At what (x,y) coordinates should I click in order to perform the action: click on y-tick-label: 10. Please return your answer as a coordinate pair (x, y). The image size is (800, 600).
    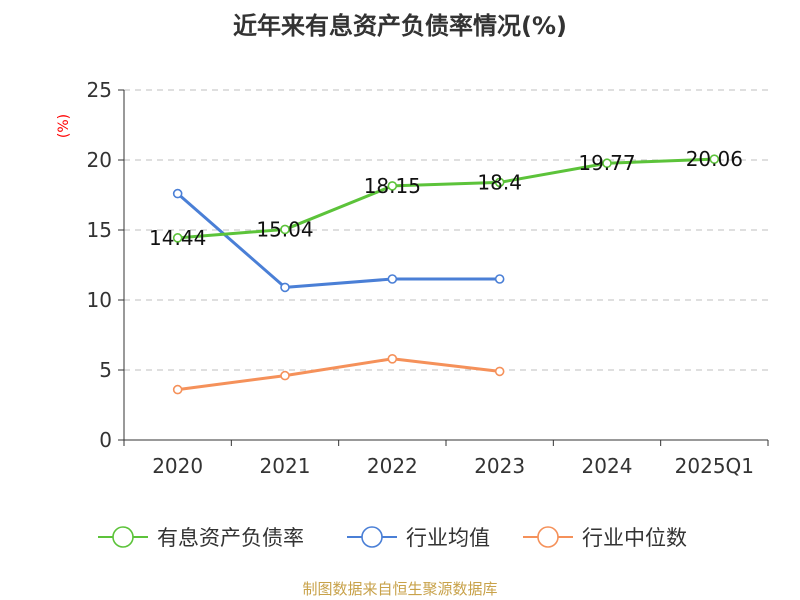
    Looking at the image, I should click on (99, 300).